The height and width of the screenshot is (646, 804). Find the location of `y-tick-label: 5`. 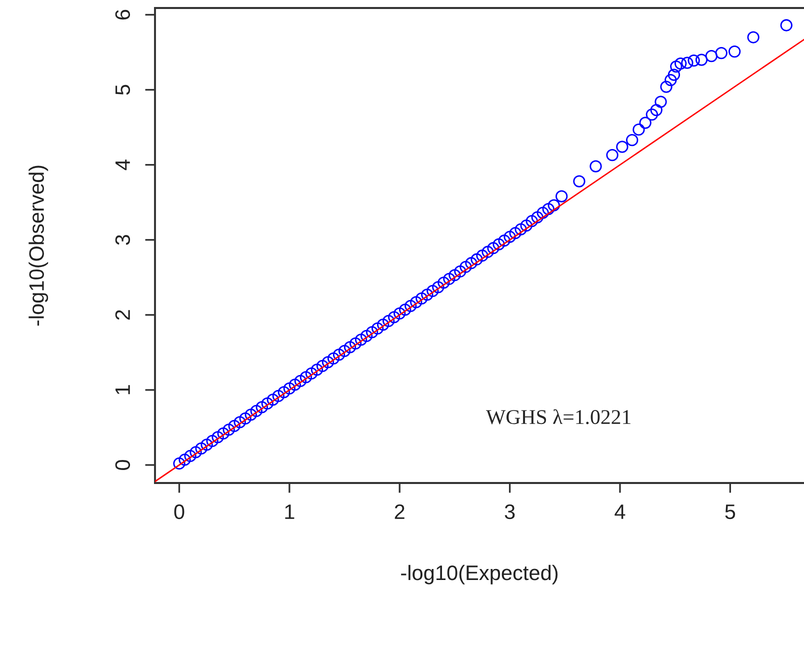

y-tick-label: 5 is located at coordinates (123, 89).